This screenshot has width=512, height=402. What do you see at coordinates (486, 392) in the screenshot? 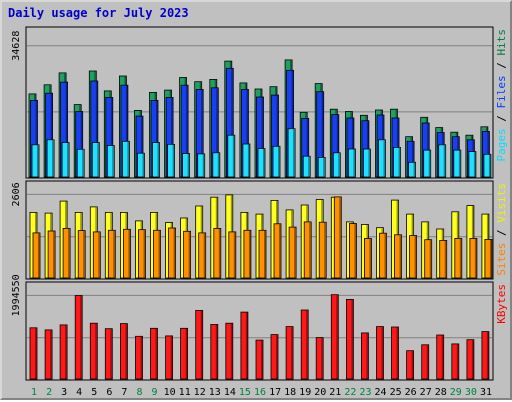
I see `x-tick-label-31: 31` at bounding box center [486, 392].